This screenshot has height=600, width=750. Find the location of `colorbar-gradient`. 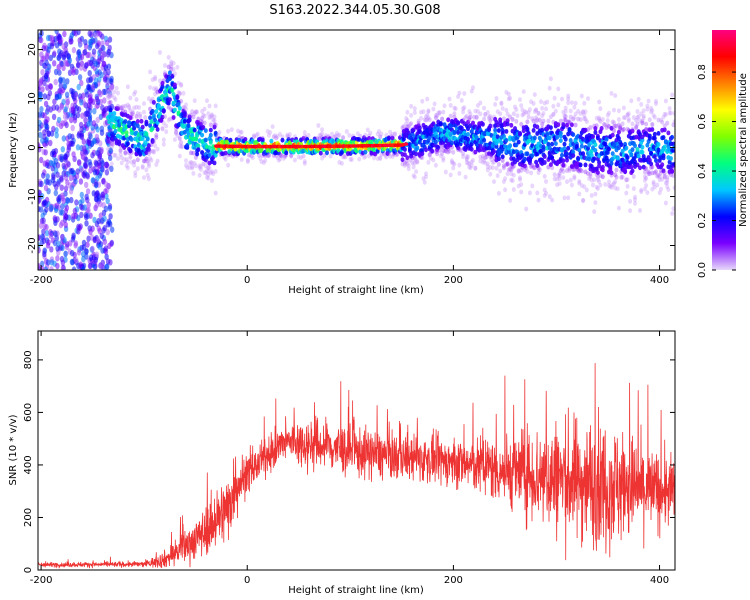

colorbar-gradient is located at coordinates (724, 150).